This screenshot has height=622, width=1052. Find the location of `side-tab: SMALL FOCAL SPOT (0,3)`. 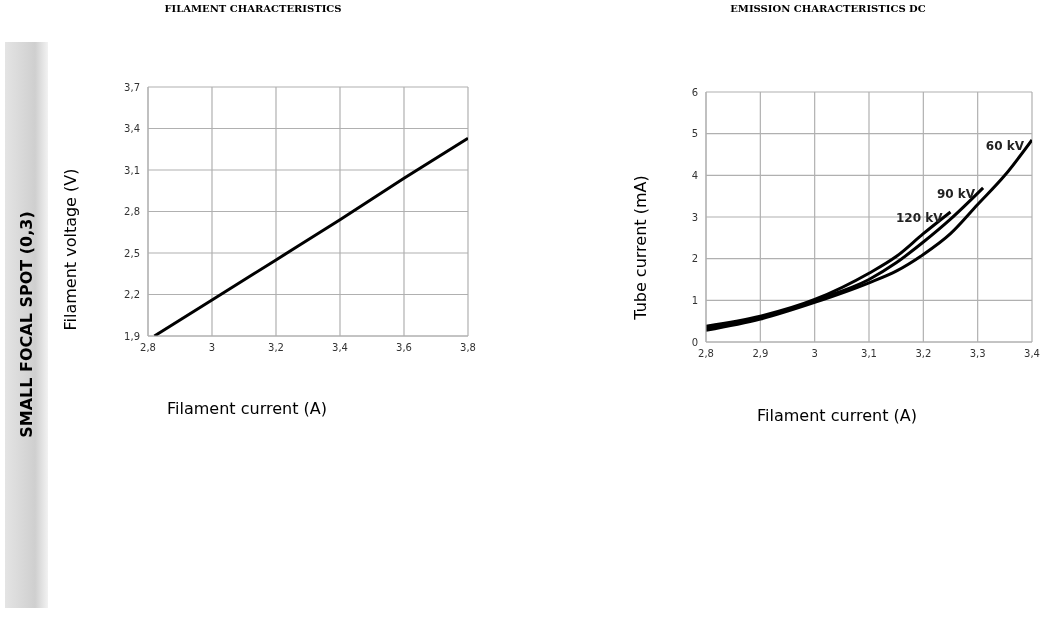

side-tab: SMALL FOCAL SPOT (0,3) is located at coordinates (26, 325).